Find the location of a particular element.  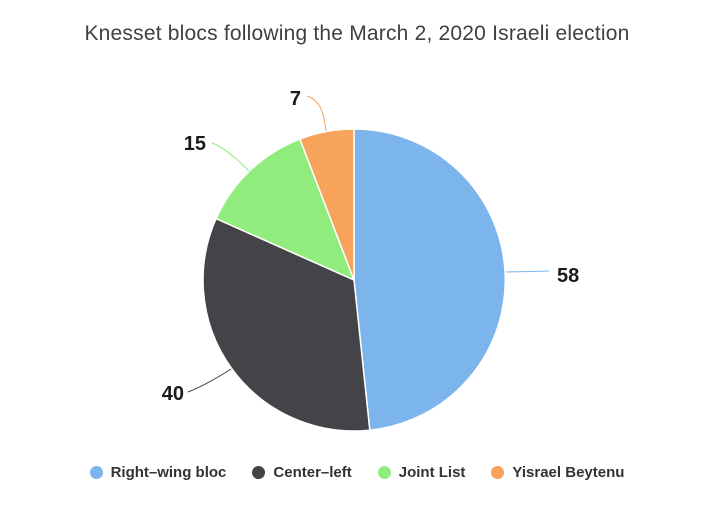

data-label-yisrael-beytenu: 7 is located at coordinates (295, 99).